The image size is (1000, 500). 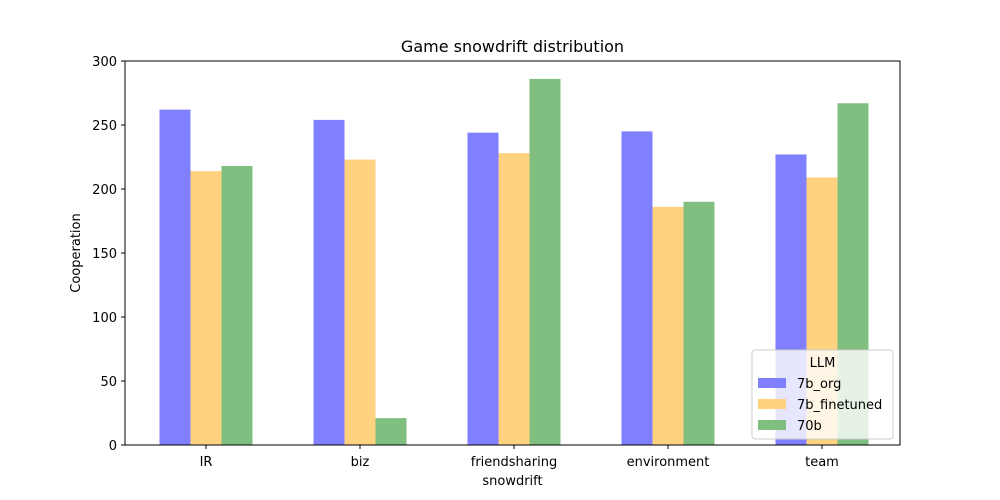 I want to click on x-axis: IR biz friendsharing environment team, so click(x=519, y=457).